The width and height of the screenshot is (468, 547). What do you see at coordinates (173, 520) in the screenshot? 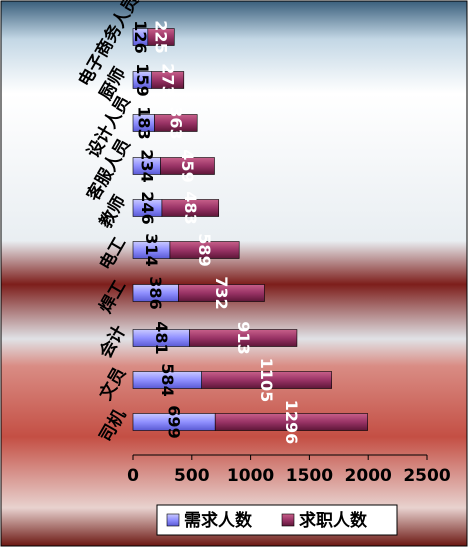
I see `legend-swatch-demand` at bounding box center [173, 520].